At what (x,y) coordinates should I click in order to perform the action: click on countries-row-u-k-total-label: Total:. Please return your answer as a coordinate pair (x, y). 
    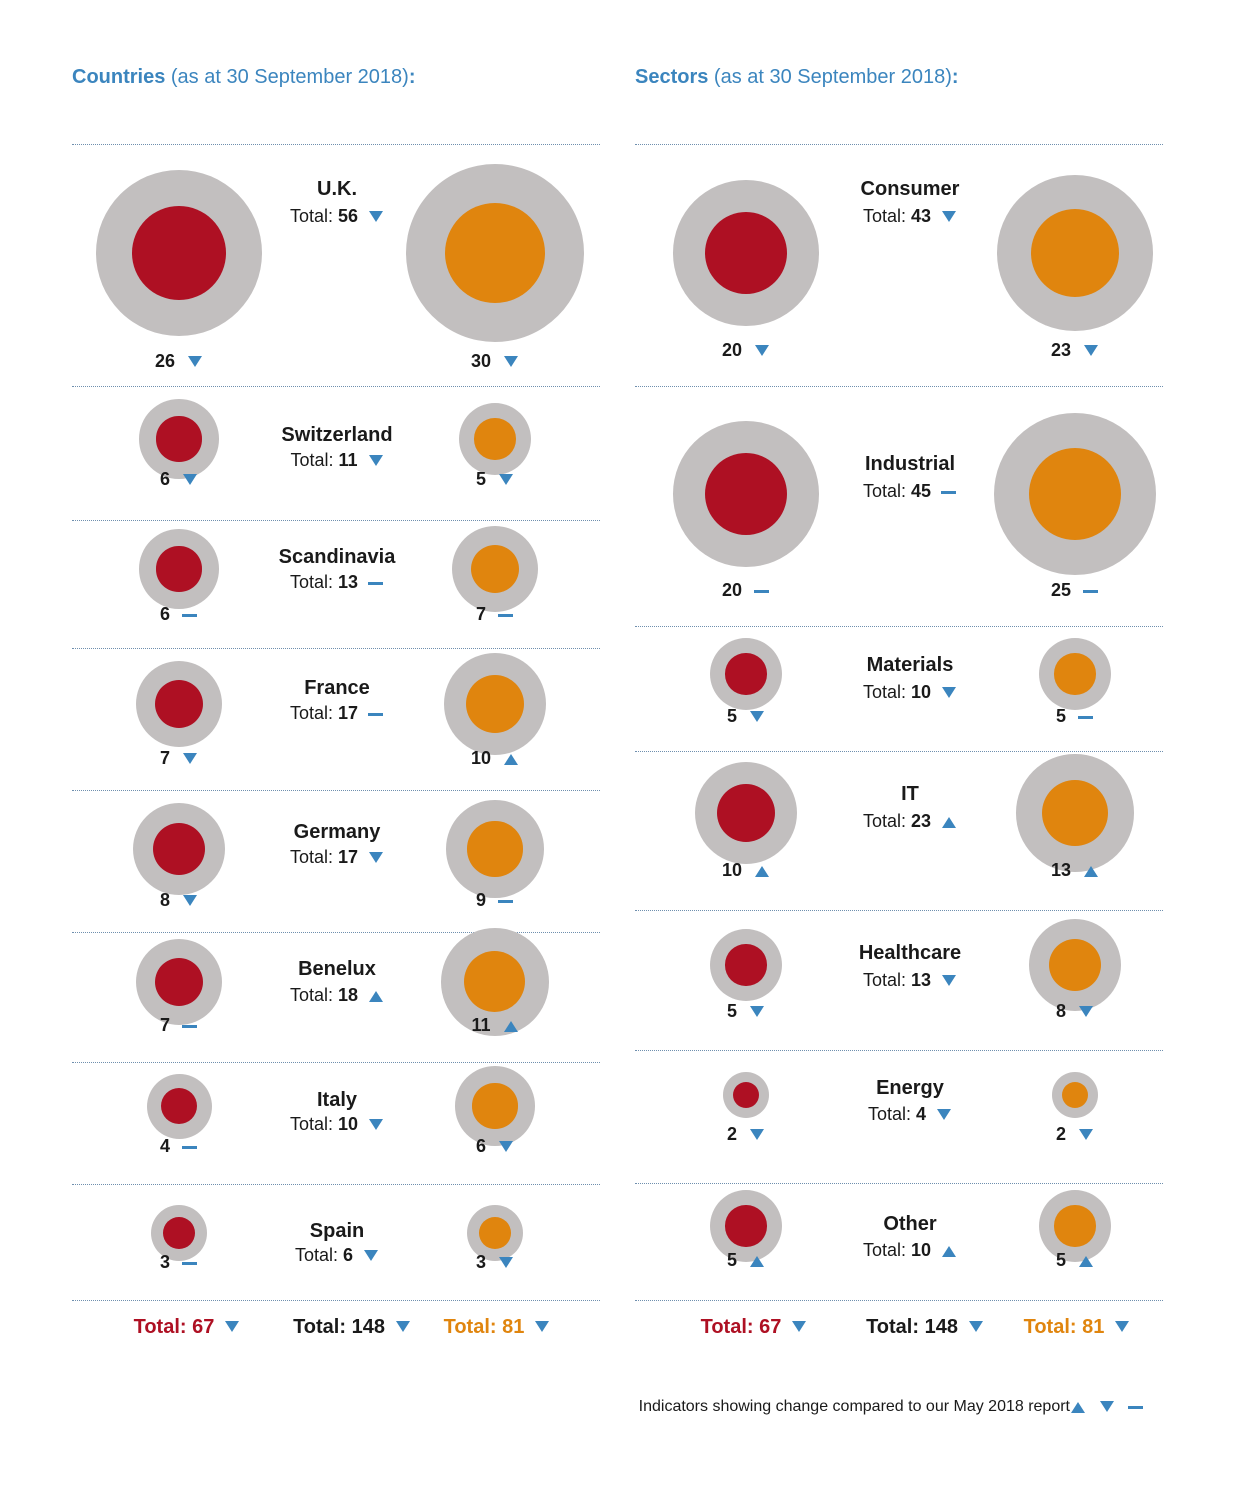
    Looking at the image, I should click on (313, 216).